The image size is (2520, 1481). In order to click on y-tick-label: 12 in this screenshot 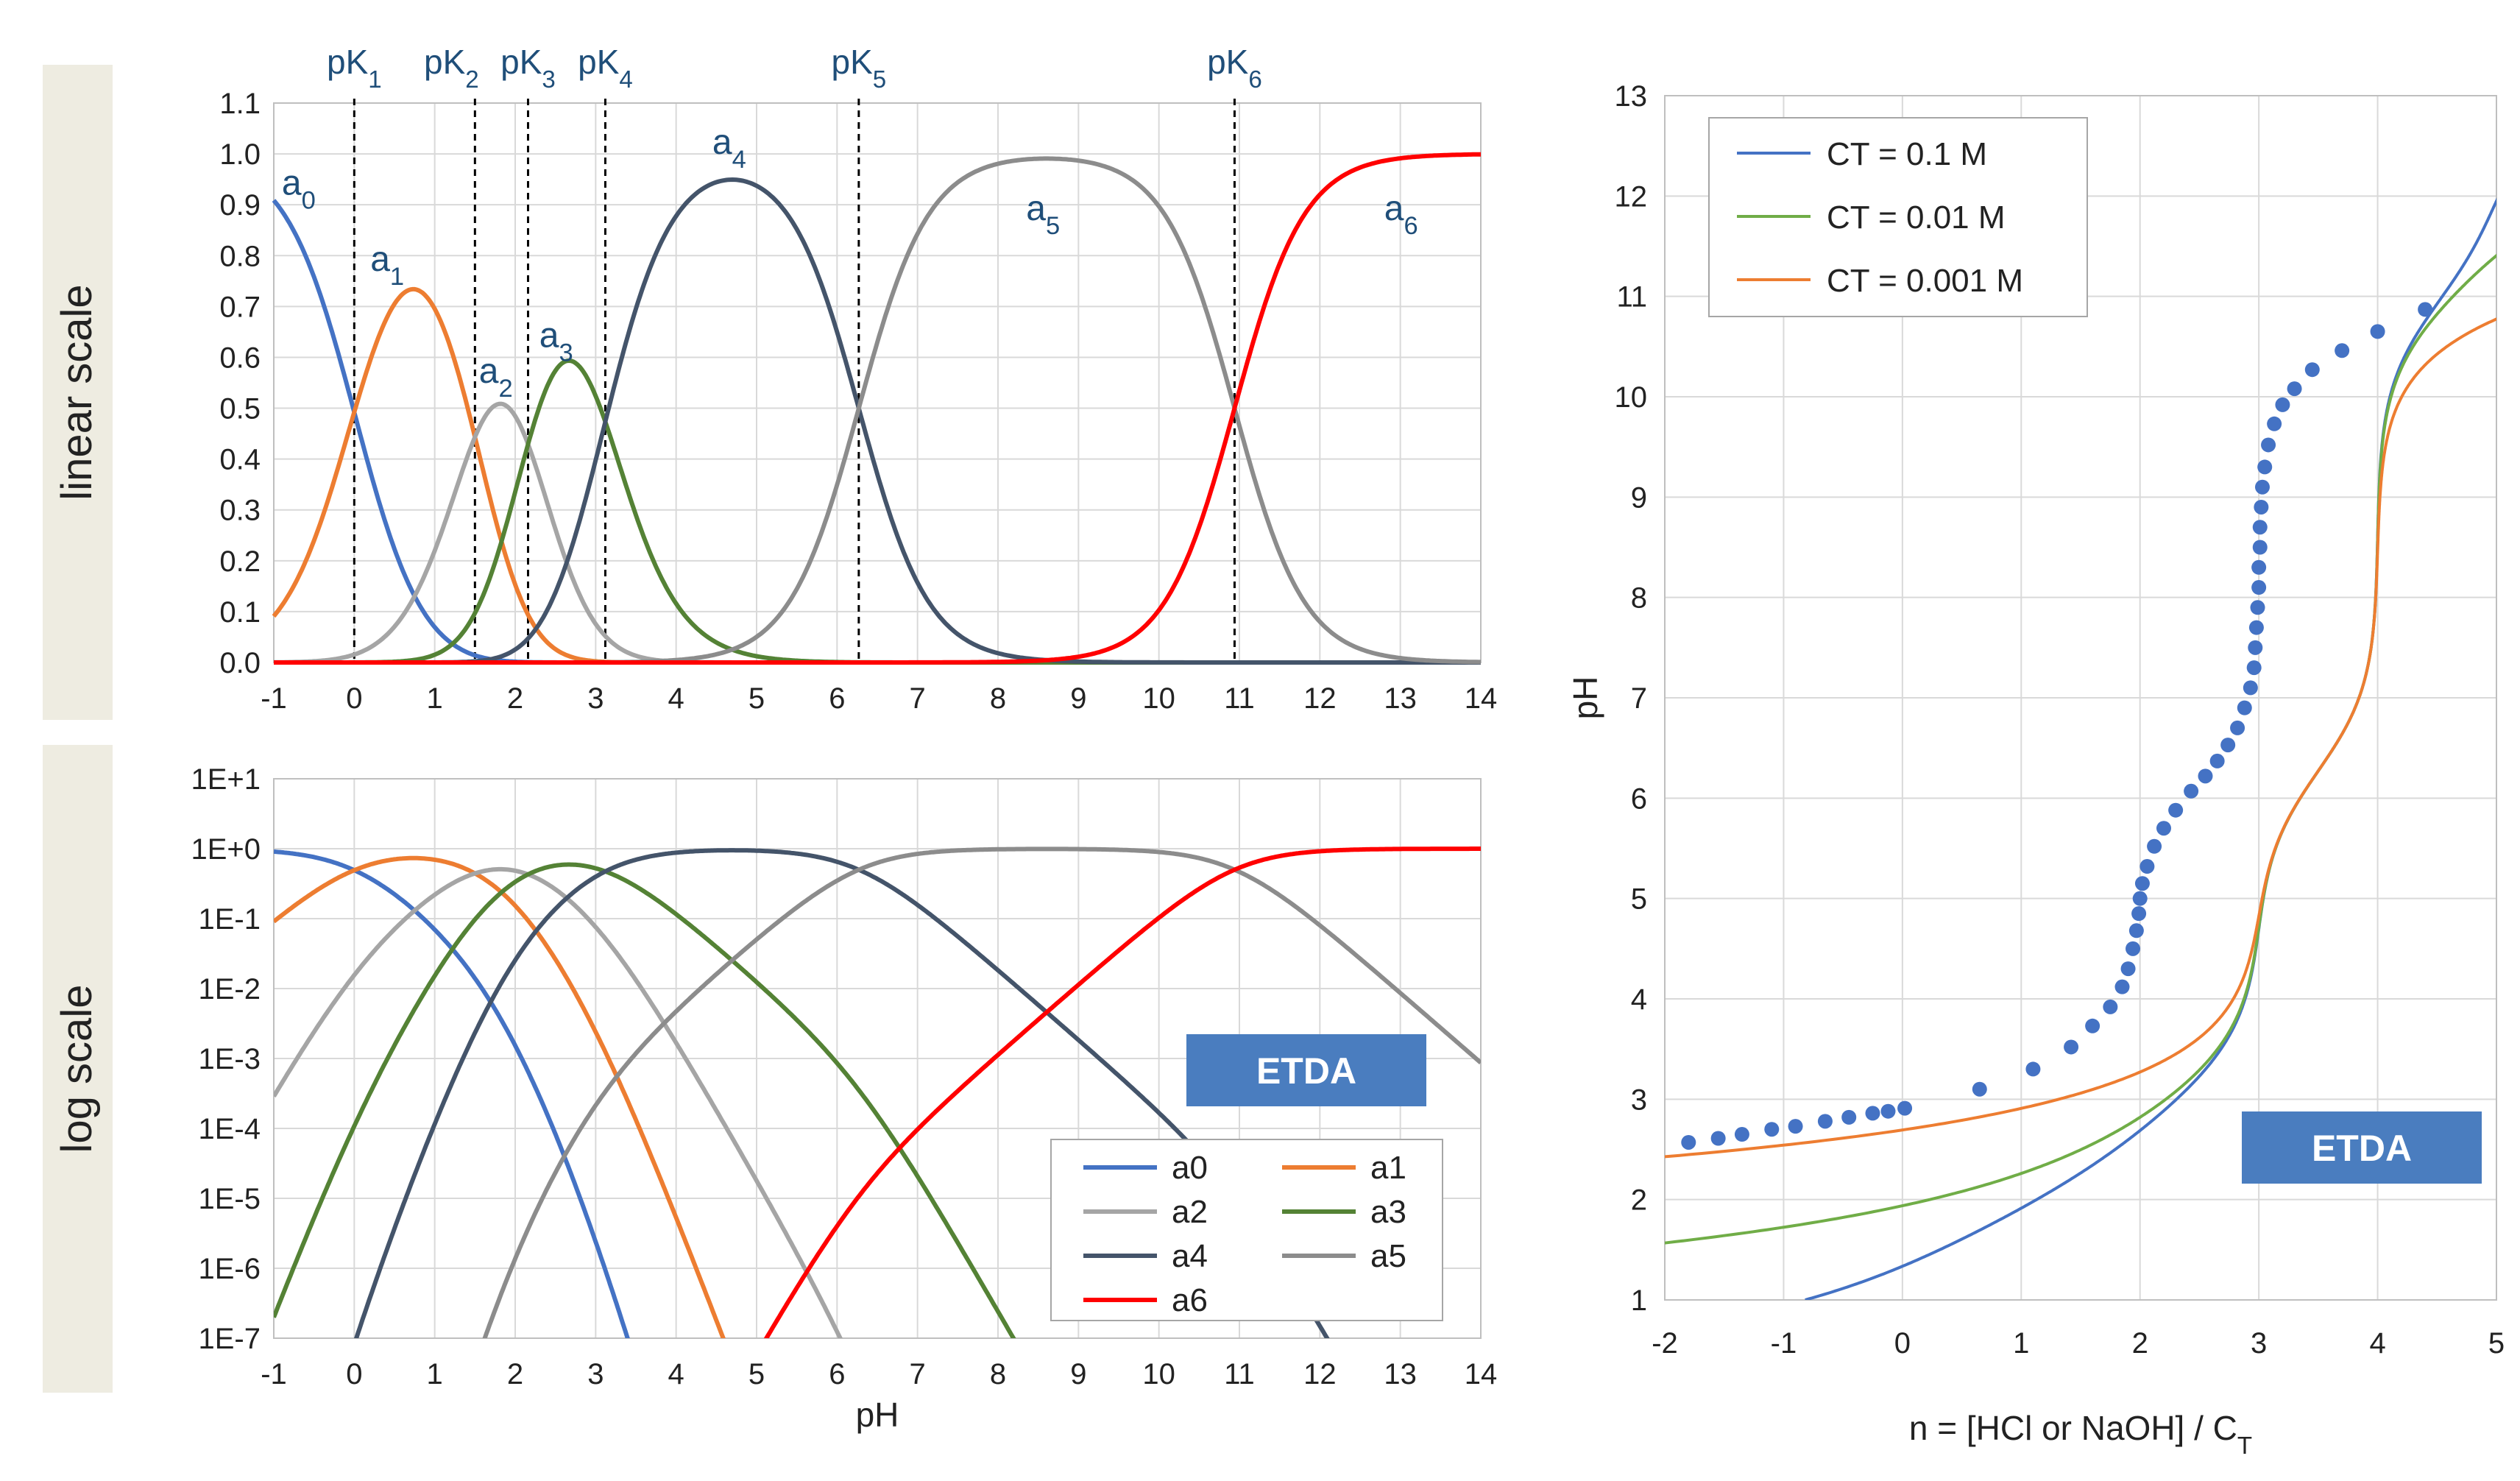, I will do `click(1632, 196)`.